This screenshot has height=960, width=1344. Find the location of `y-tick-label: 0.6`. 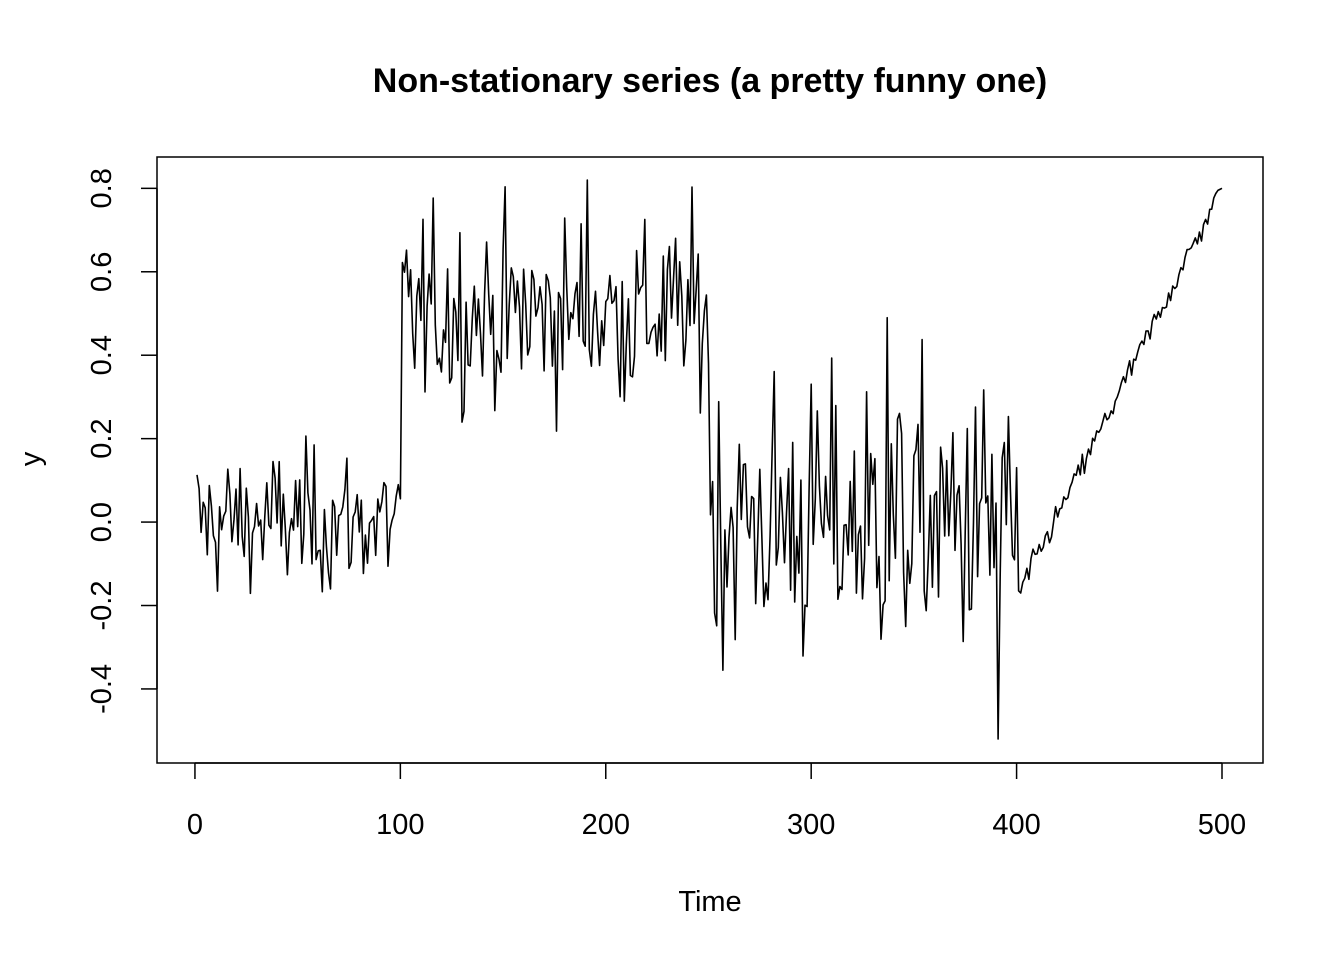

y-tick-label: 0.6 is located at coordinates (102, 272).